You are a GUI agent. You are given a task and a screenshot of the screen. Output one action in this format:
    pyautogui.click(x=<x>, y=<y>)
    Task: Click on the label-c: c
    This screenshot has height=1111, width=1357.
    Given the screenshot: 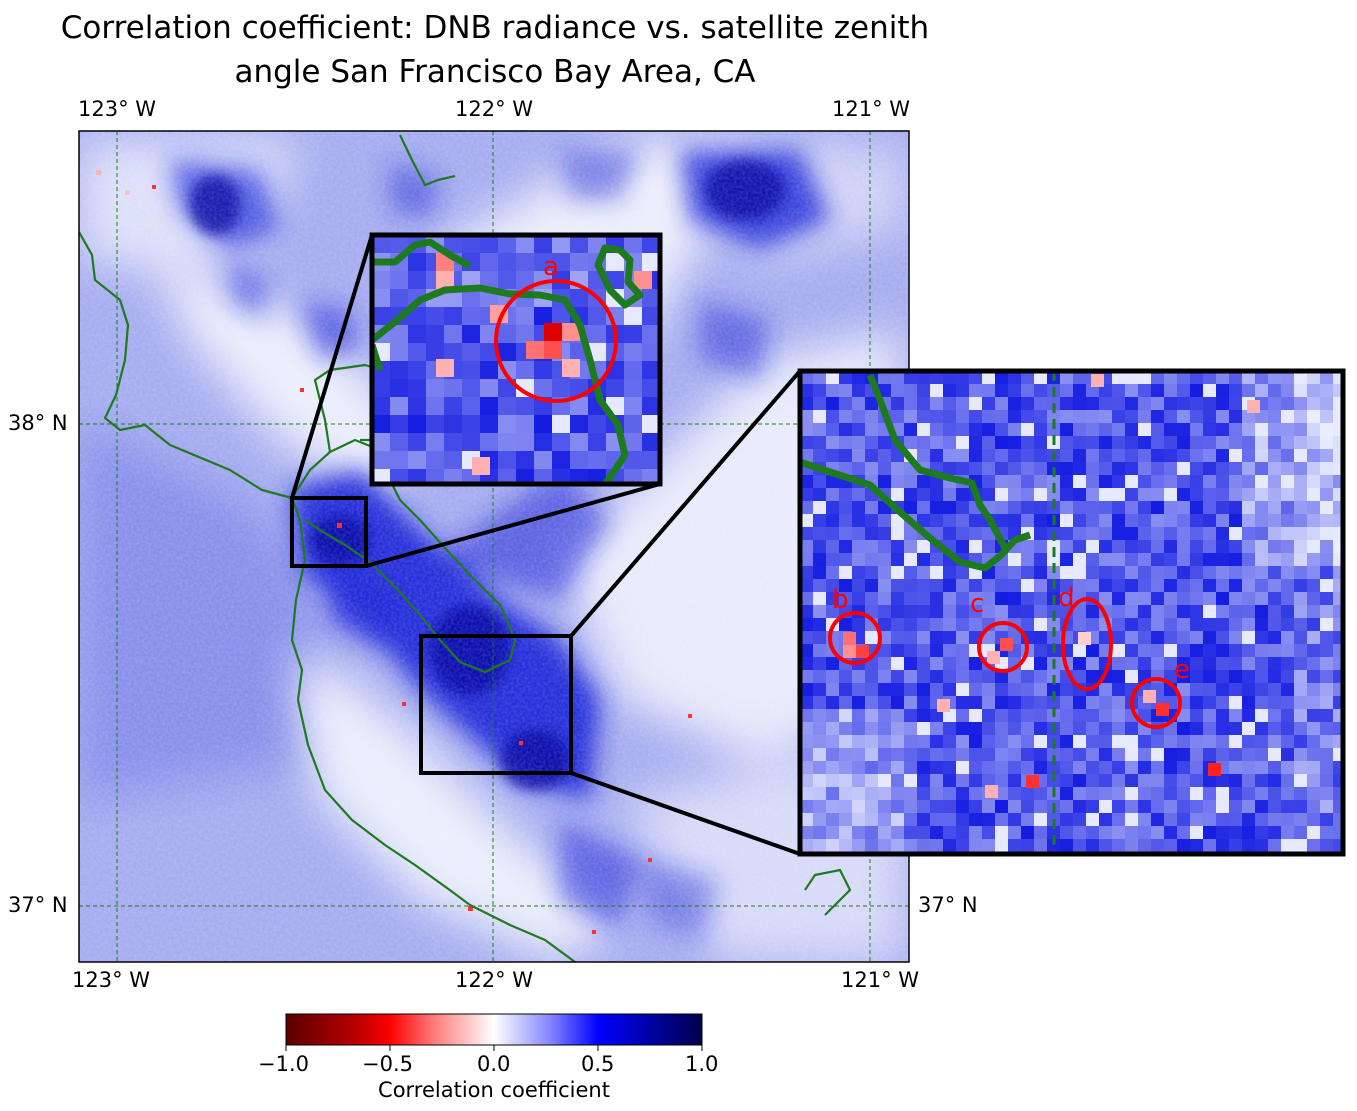 What is the action you would take?
    pyautogui.click(x=977, y=604)
    